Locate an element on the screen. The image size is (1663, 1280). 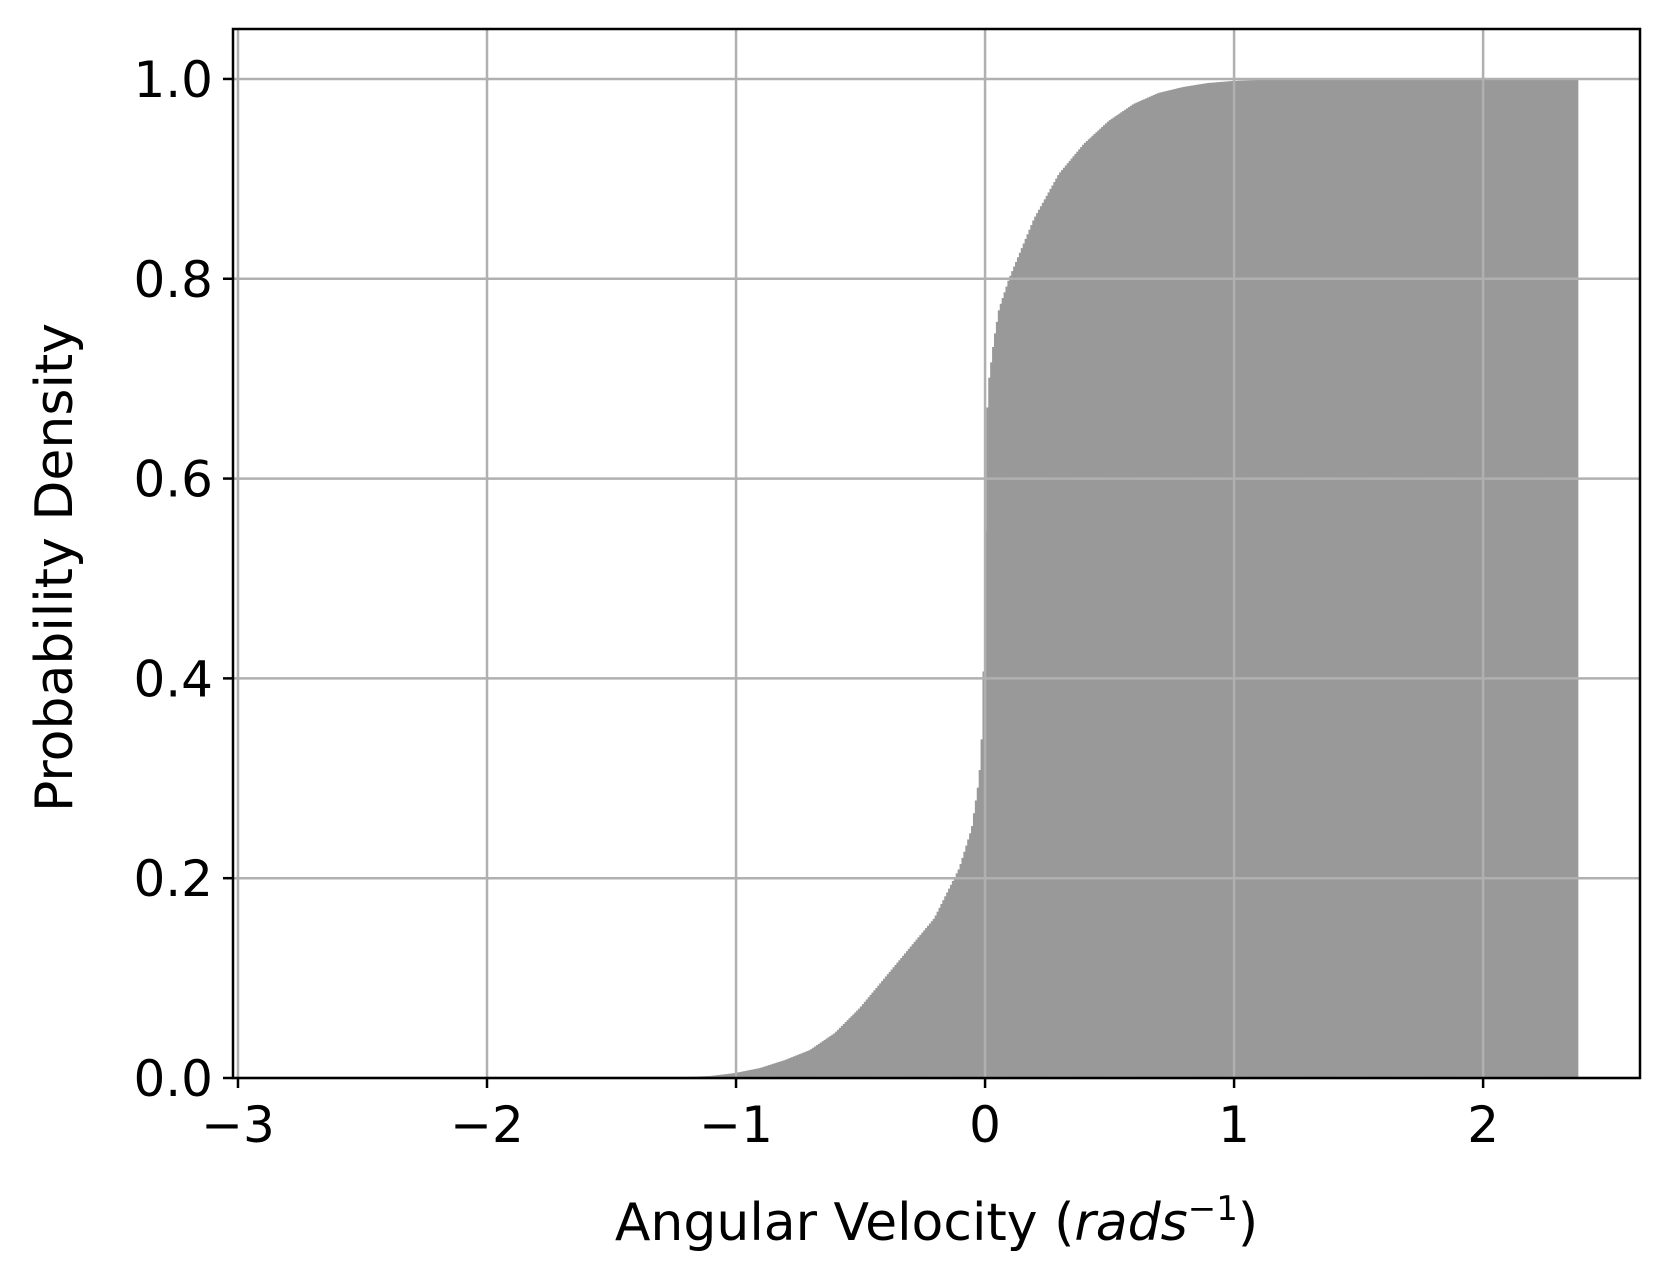
x-tick-label: 0 is located at coordinates (985, 1125).